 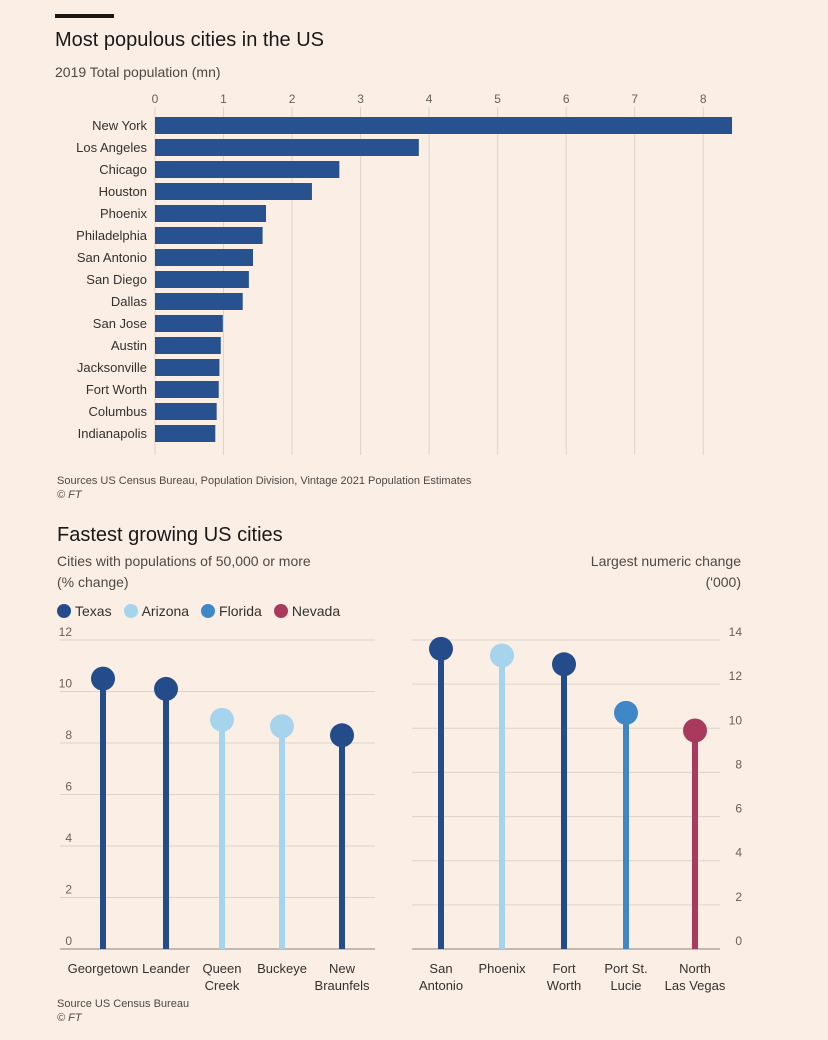 I want to click on x-tick-label: 7, so click(x=634, y=99).